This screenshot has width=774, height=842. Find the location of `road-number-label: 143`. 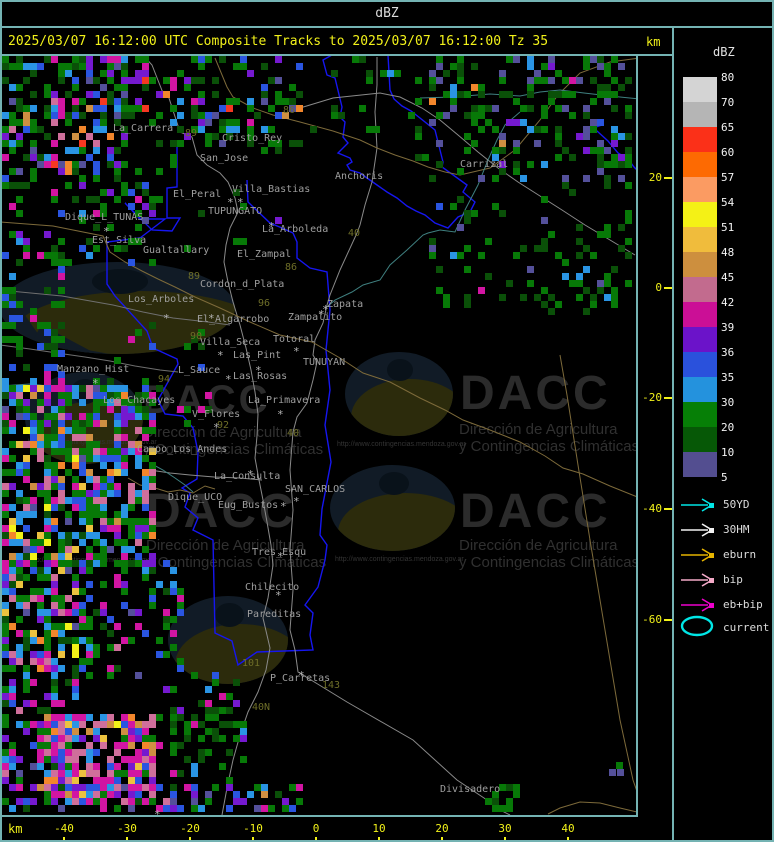

road-number-label: 143 is located at coordinates (331, 685).